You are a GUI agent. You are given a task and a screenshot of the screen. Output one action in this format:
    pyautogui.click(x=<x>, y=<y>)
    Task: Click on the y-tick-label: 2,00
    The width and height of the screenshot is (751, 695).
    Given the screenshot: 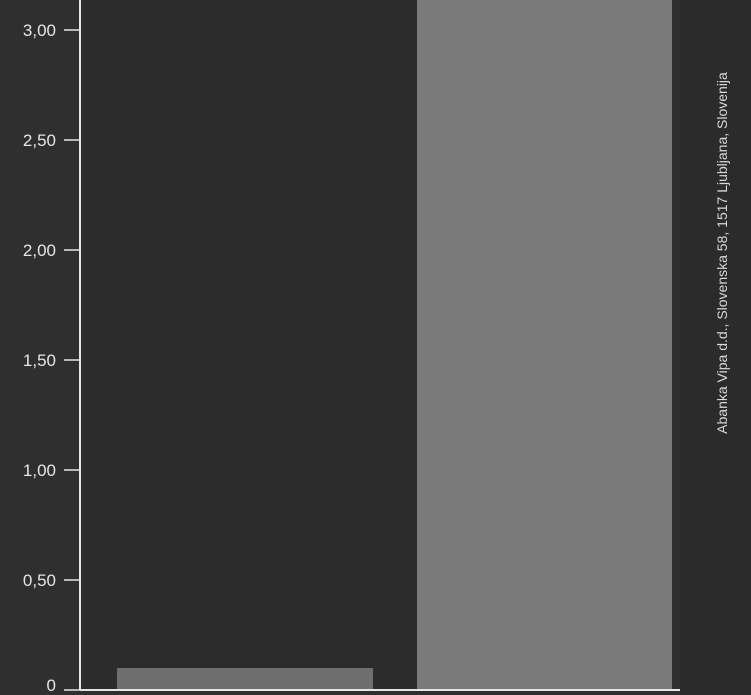 What is the action you would take?
    pyautogui.click(x=39, y=250)
    